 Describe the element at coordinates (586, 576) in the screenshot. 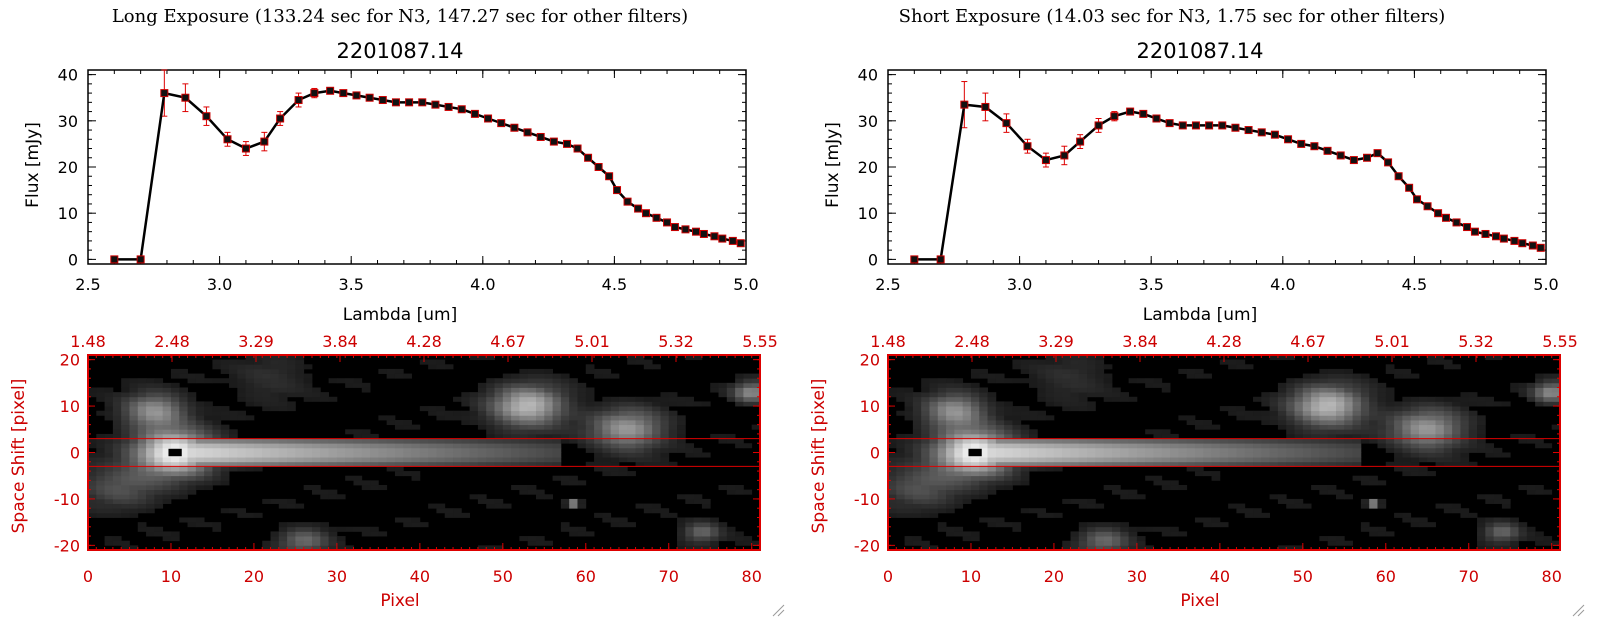

I see `x-tick-label: 60` at that location.